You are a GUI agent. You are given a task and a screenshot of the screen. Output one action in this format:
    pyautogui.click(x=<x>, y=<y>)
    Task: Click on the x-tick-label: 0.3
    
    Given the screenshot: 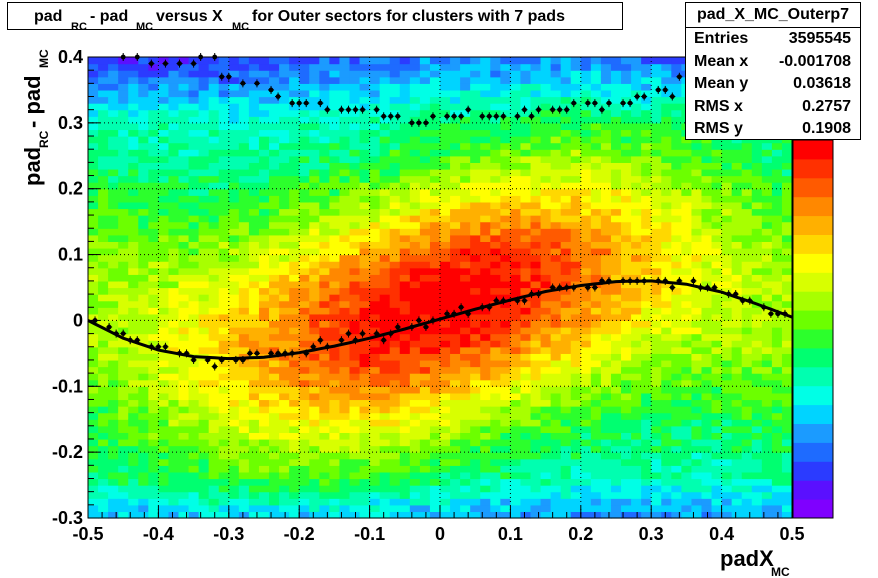 What is the action you would take?
    pyautogui.click(x=651, y=534)
    